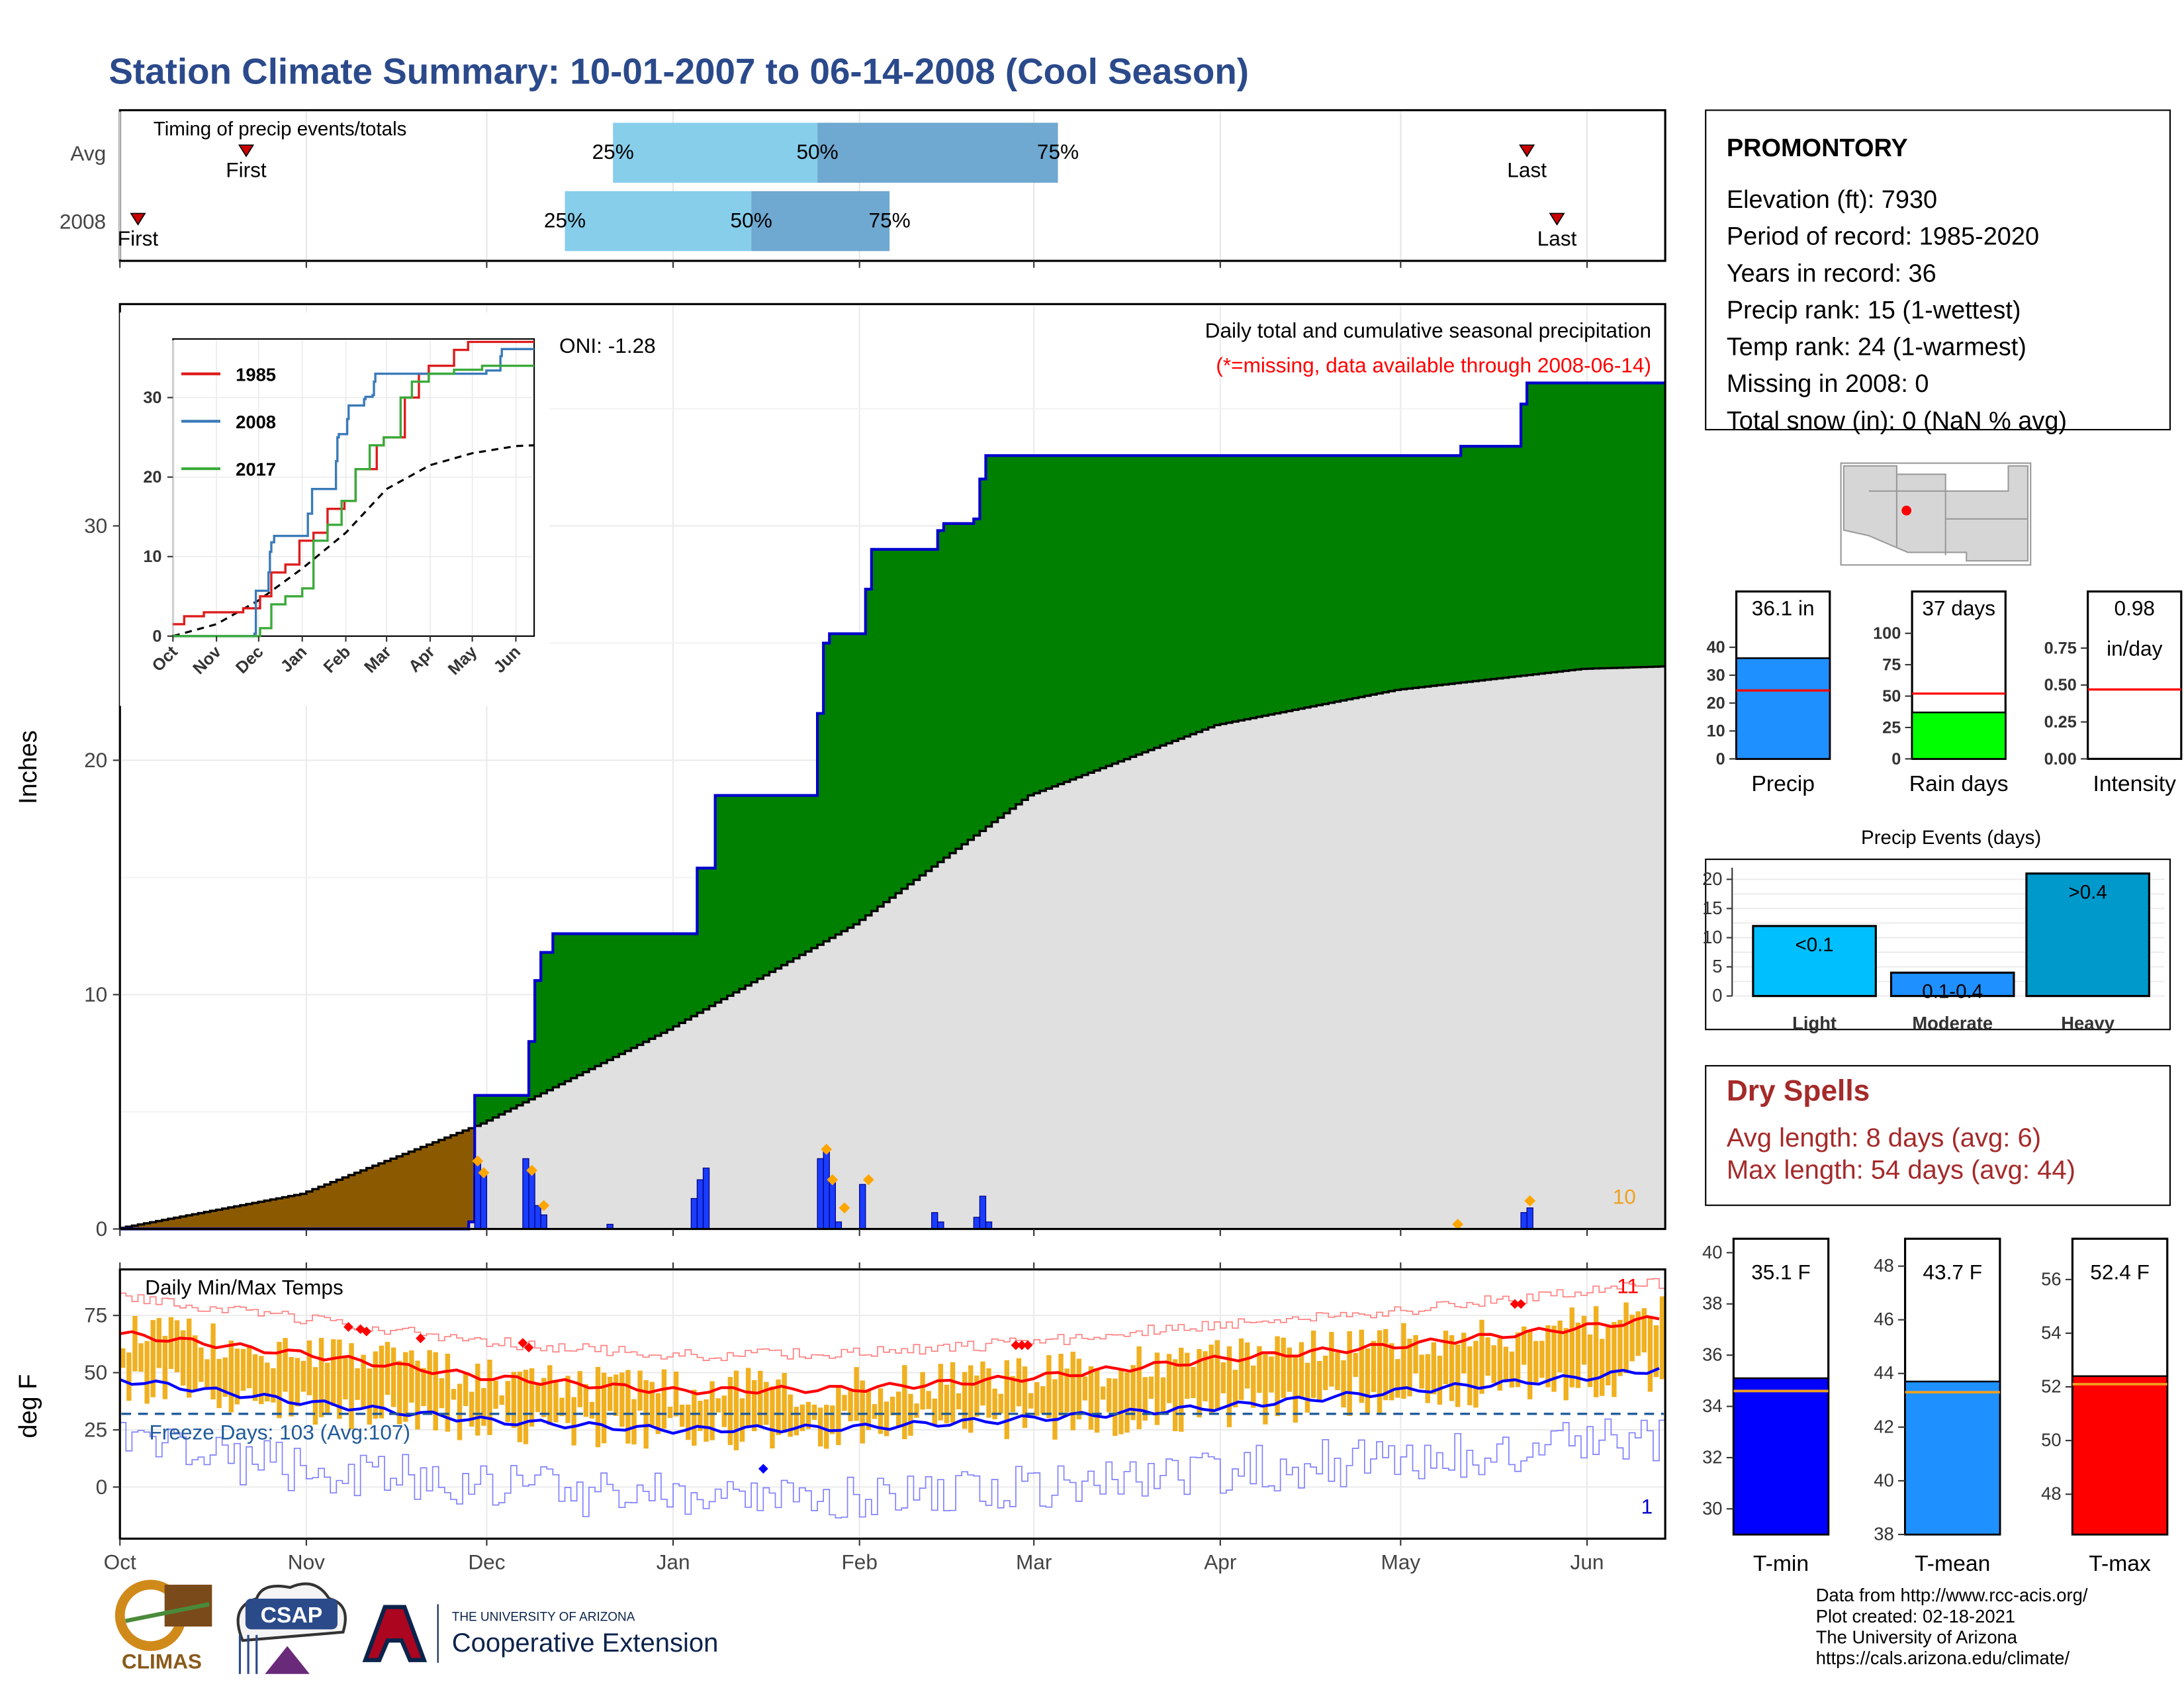  What do you see at coordinates (1712, 1252) in the screenshot?
I see `temp-gauge-tick-label: 40` at bounding box center [1712, 1252].